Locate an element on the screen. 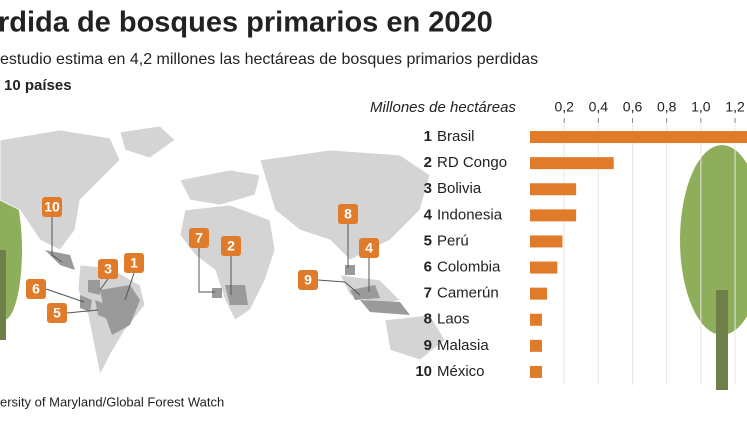  category-label: Bolivia is located at coordinates (459, 188).